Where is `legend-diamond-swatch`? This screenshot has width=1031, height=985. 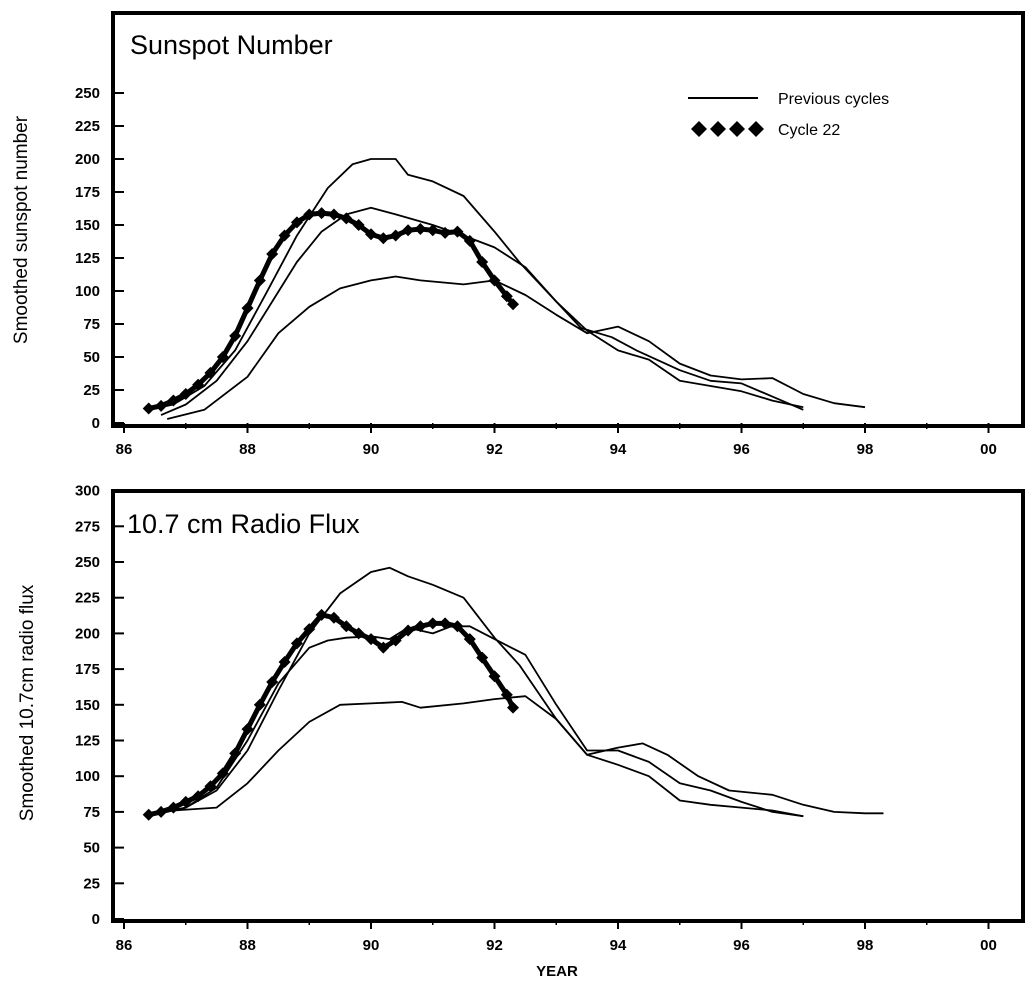 legend-diamond-swatch is located at coordinates (727, 129).